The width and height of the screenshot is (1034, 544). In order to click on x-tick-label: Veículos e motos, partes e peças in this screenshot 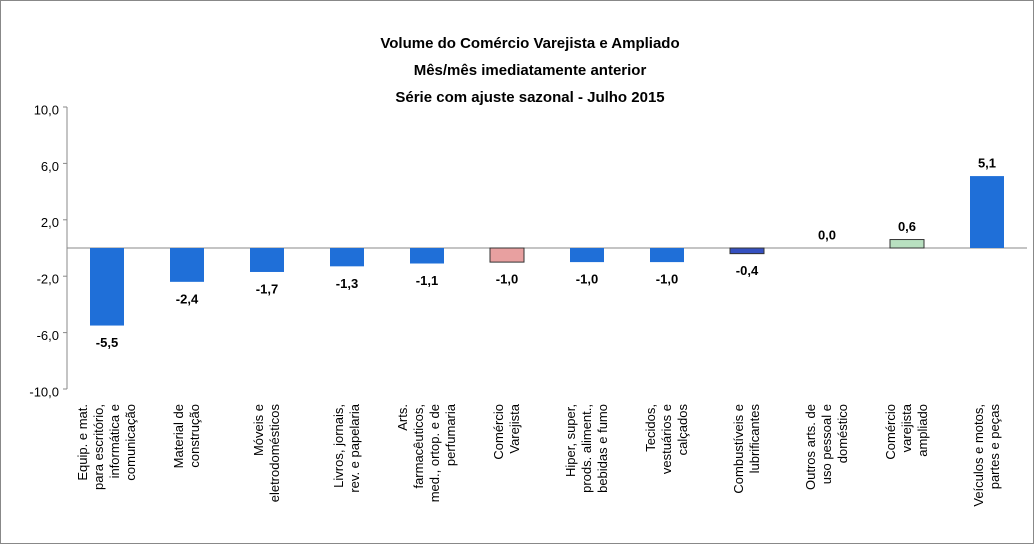, I will do `click(986, 455)`.